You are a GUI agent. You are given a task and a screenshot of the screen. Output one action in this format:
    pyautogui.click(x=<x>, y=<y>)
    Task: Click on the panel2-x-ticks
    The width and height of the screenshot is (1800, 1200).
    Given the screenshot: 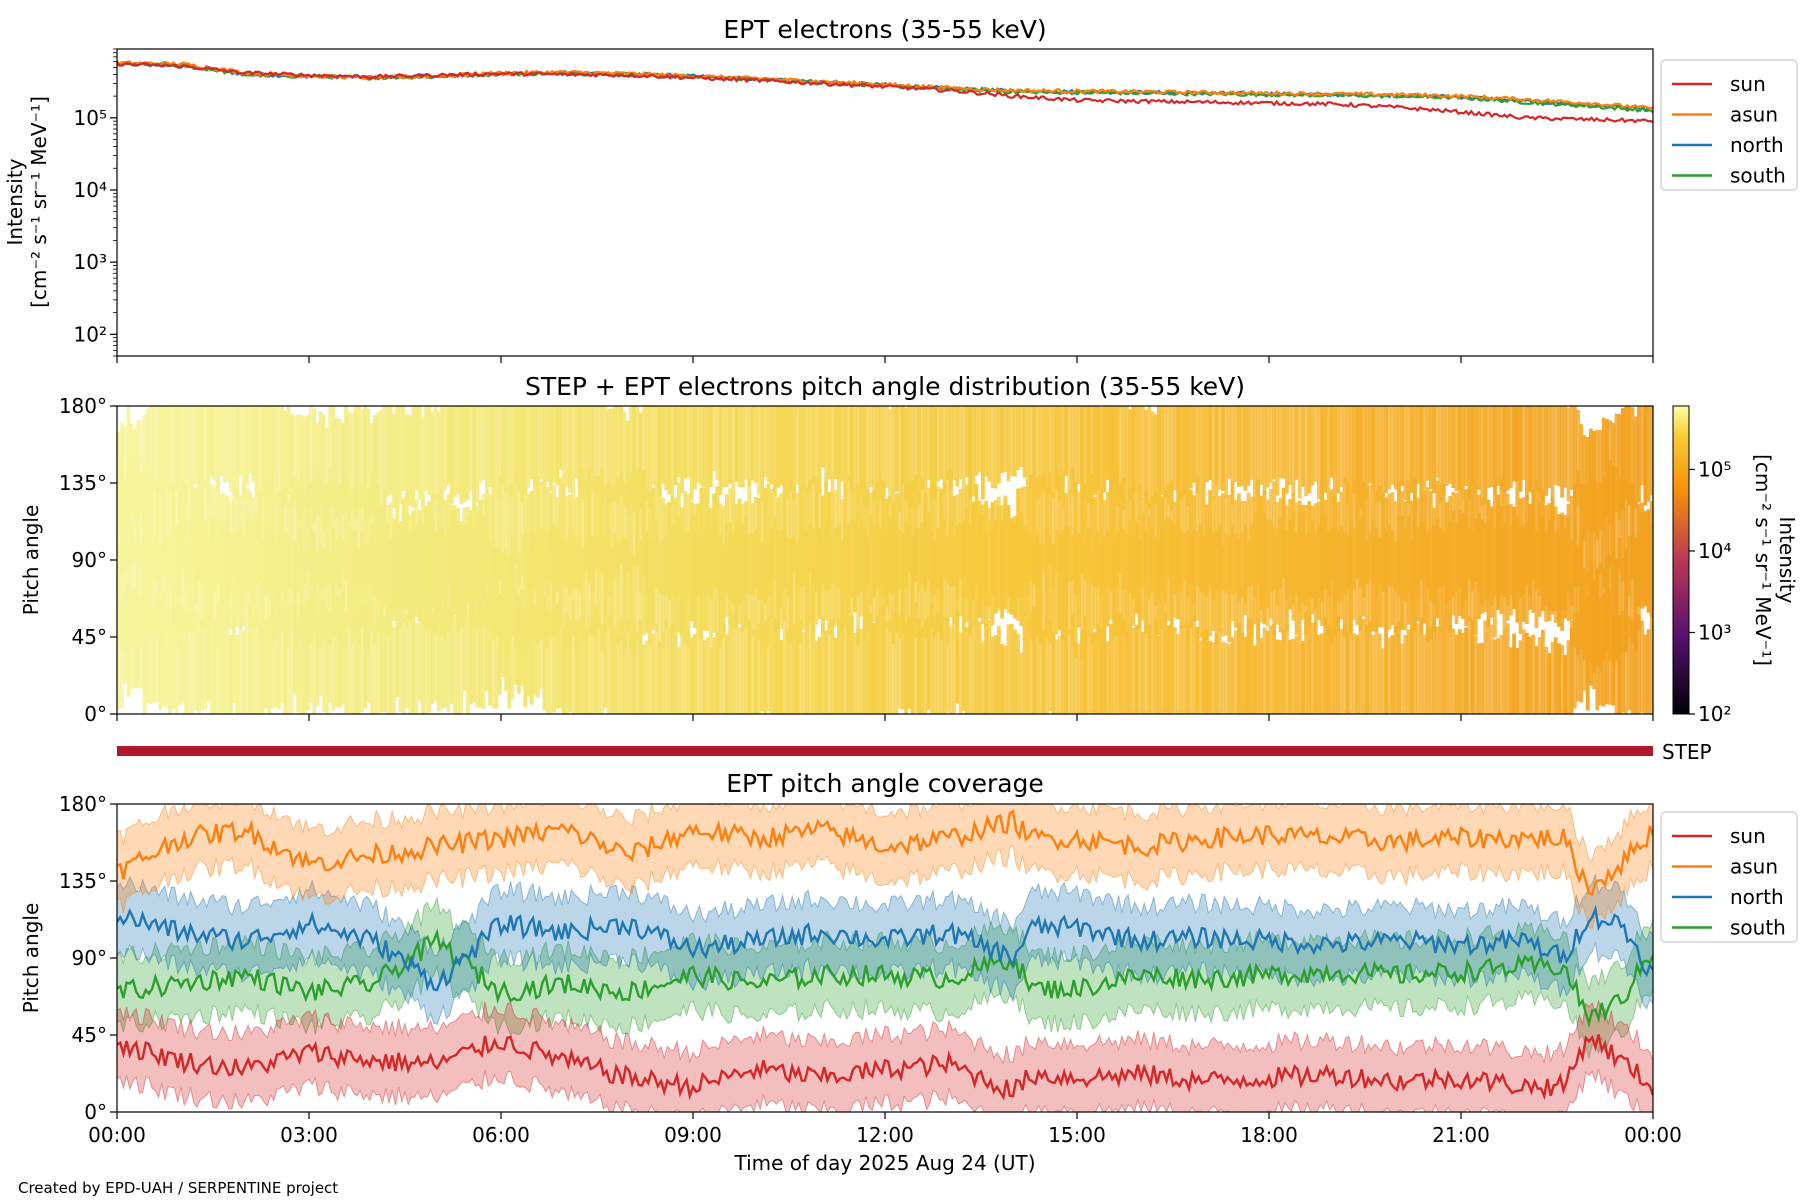 What is the action you would take?
    pyautogui.click(x=885, y=717)
    